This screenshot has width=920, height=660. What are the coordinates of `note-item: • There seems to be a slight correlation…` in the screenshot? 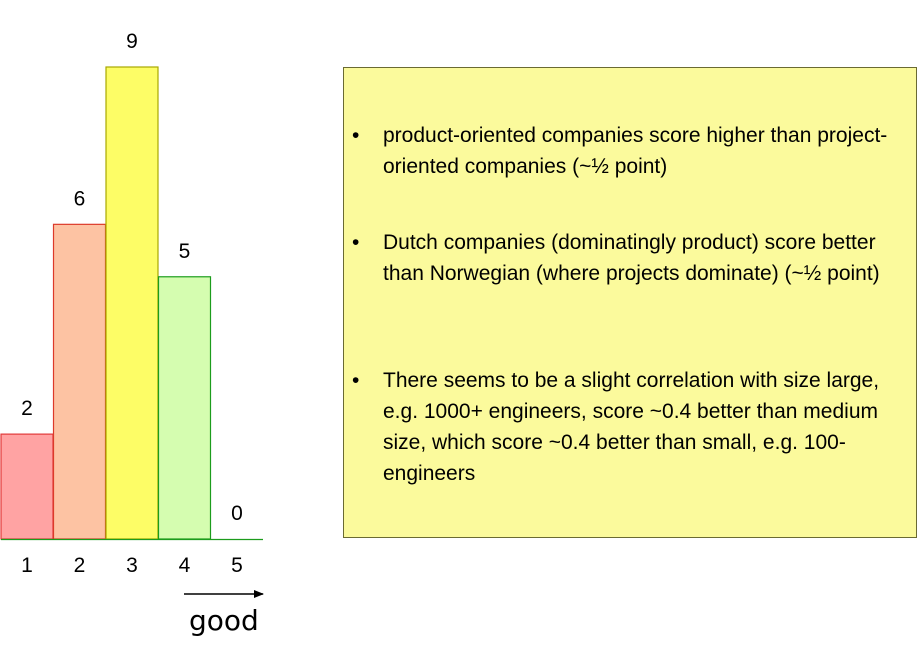 It's located at (632, 427).